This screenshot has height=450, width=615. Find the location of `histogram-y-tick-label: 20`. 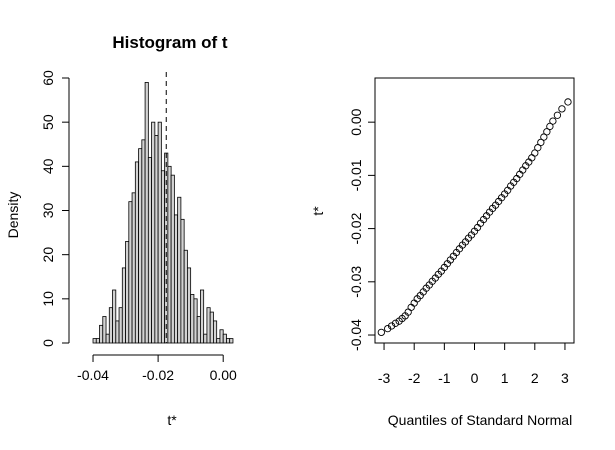

histogram-y-tick-label: 20 is located at coordinates (48, 255).